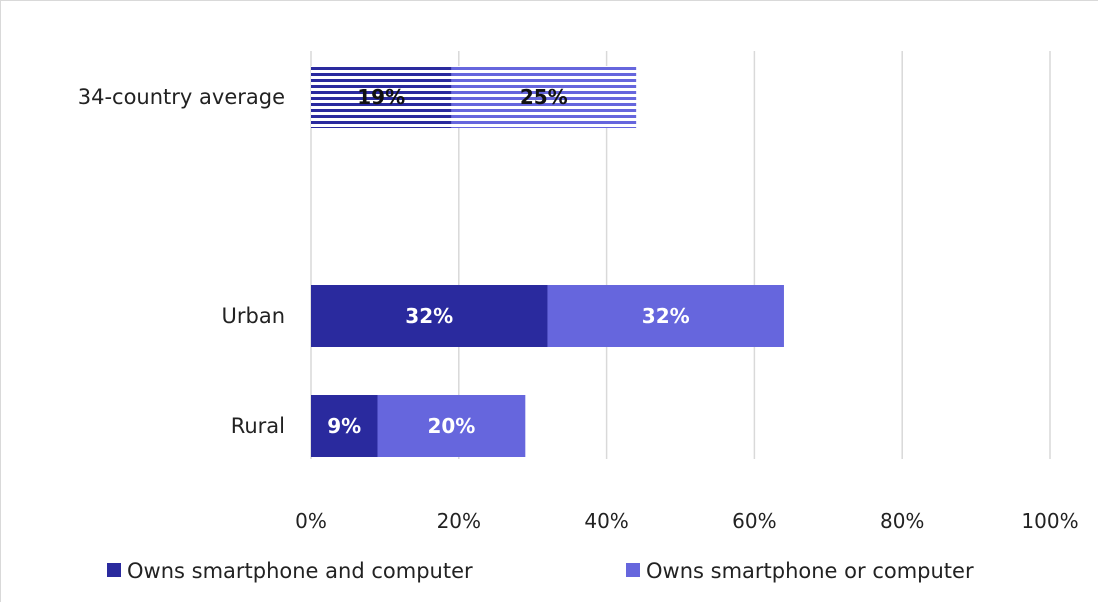  I want to click on x-tick-label-20: 20%, so click(459, 521).